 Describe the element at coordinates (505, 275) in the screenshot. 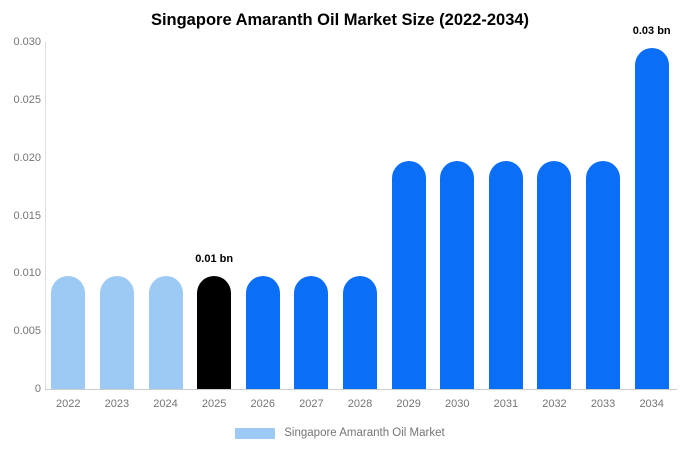

I see `bar-2031` at that location.